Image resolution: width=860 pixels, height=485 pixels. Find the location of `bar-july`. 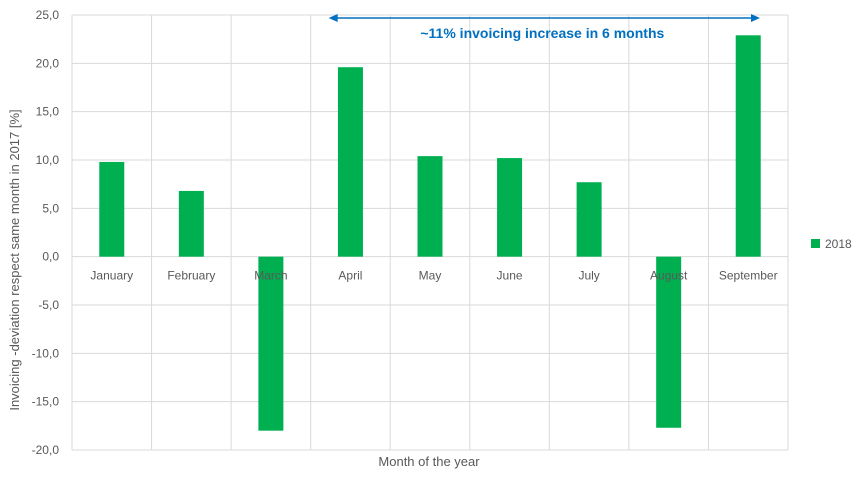

bar-july is located at coordinates (589, 219).